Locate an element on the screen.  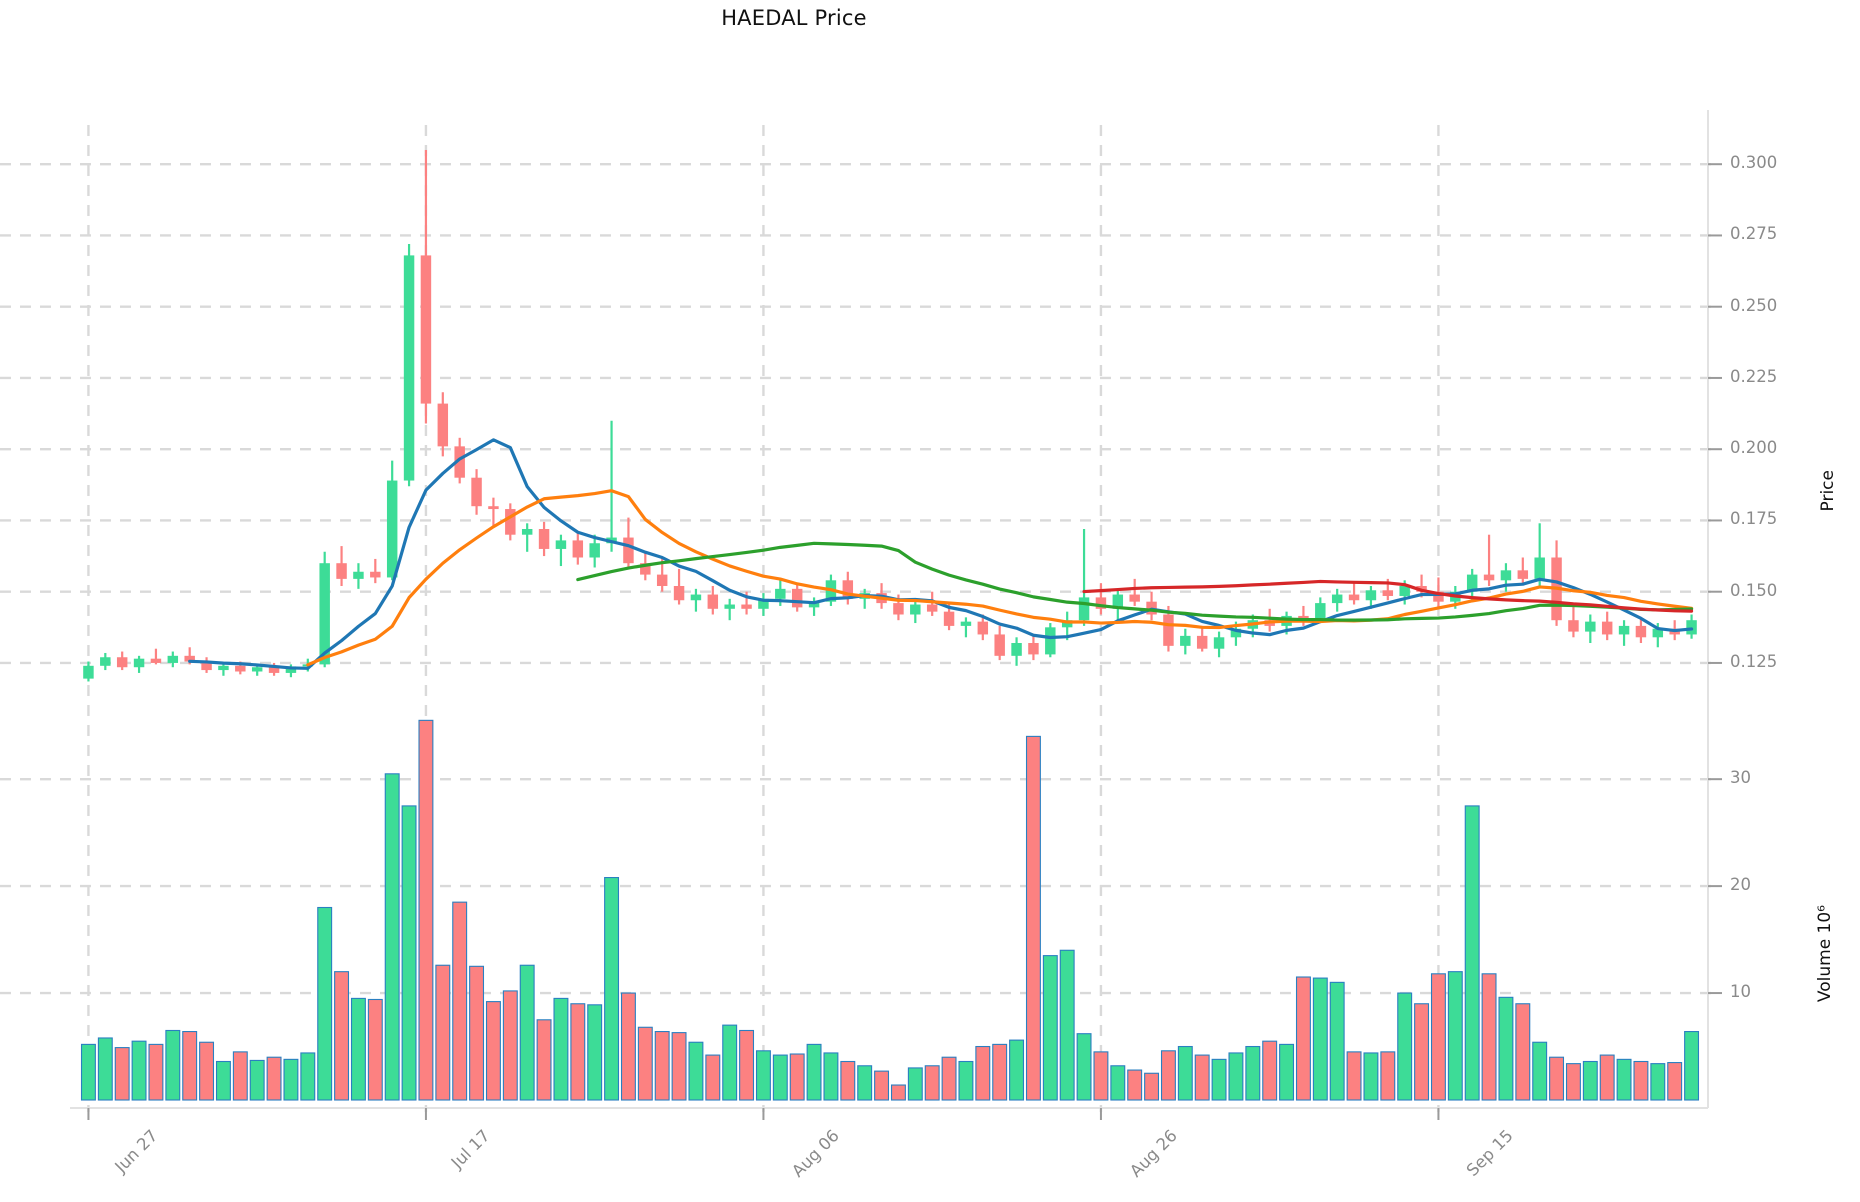
price-tick-label: 0.275 is located at coordinates (1754, 234).